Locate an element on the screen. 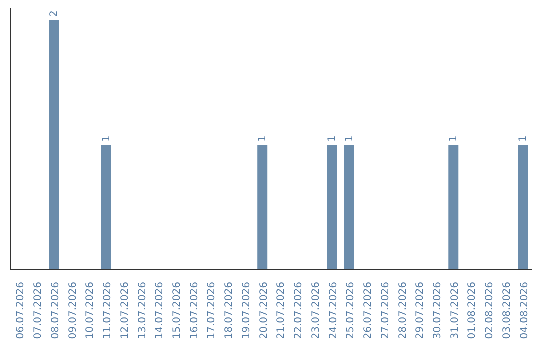 The image size is (540, 340). x-tick-label: 23.07.2026 is located at coordinates (316, 311).